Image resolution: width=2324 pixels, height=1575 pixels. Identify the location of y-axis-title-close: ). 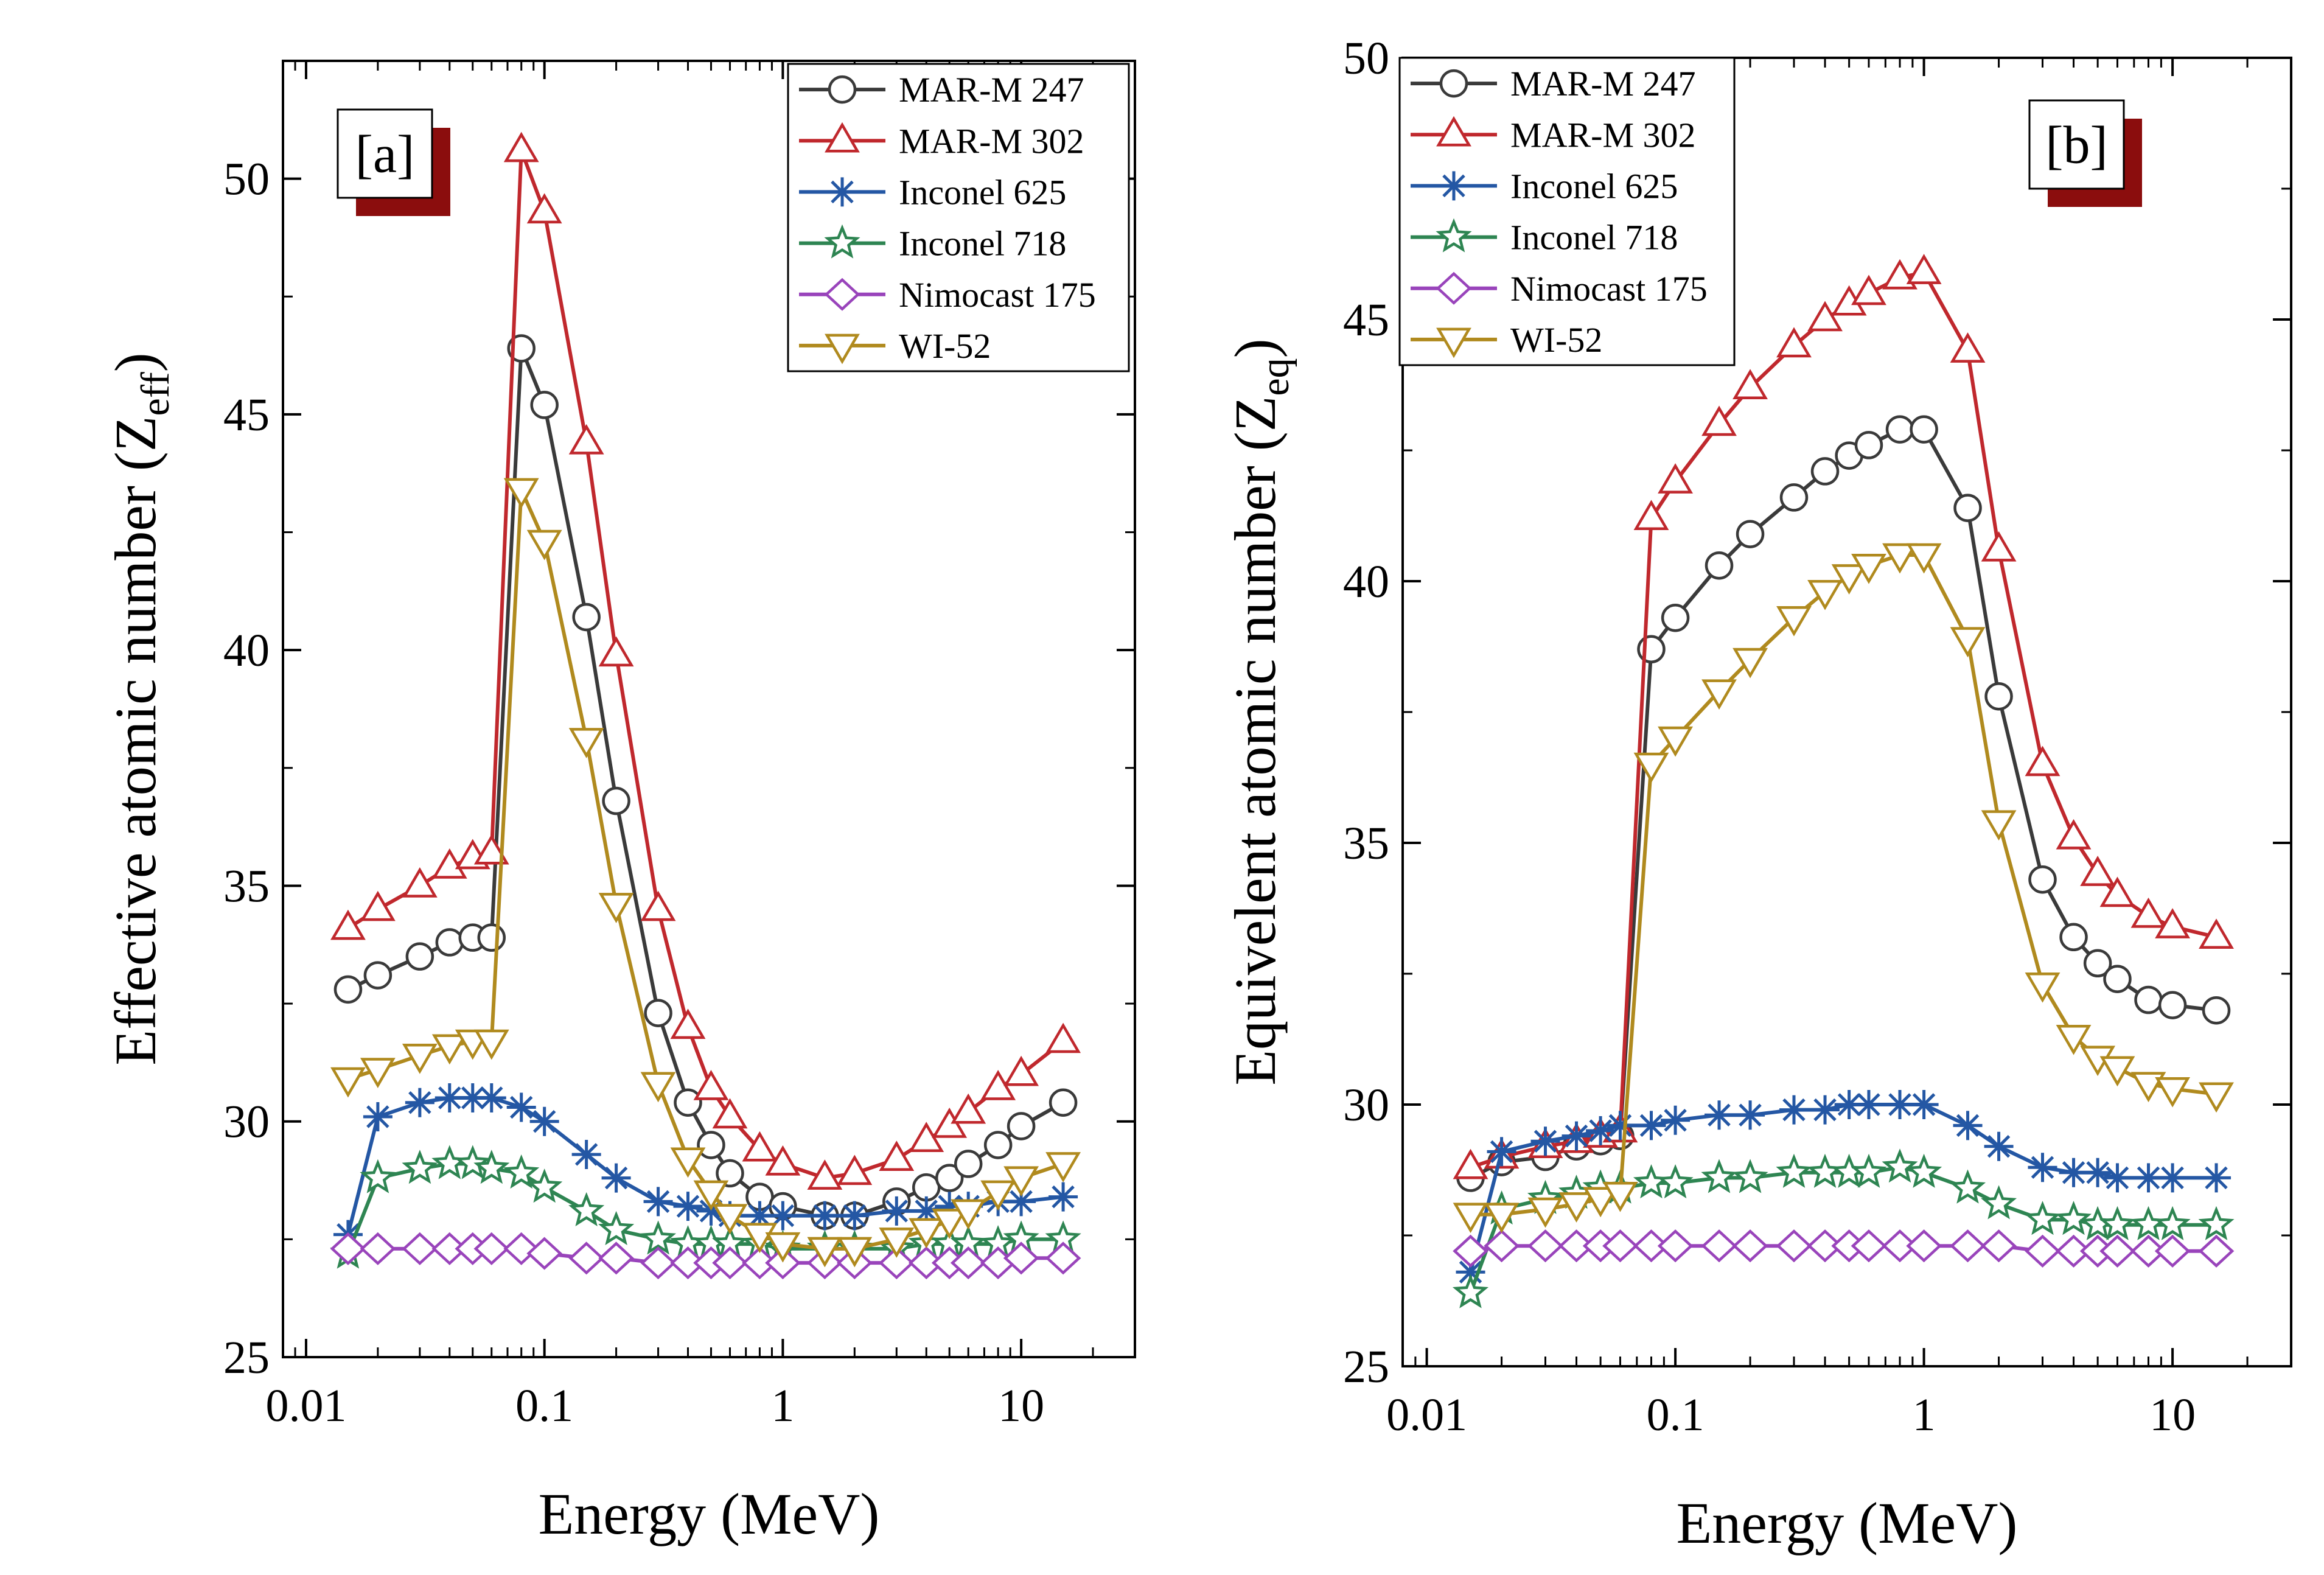
(135, 362).